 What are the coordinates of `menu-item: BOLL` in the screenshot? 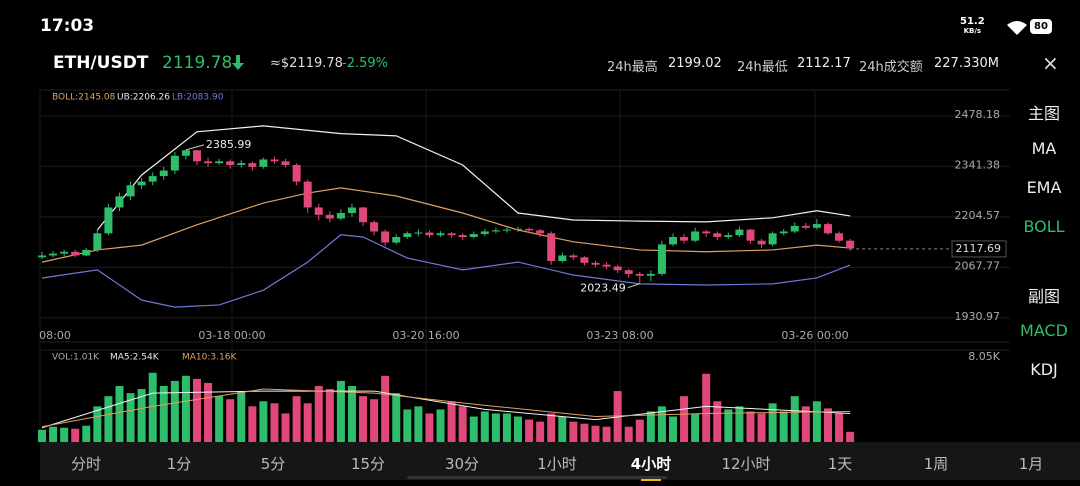 It's located at (1044, 226).